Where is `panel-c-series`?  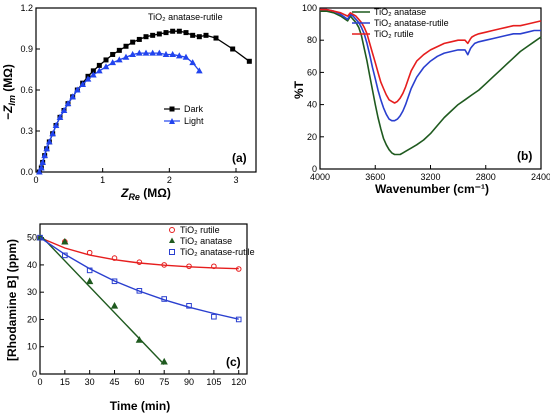
panel-c-series is located at coordinates (139, 299).